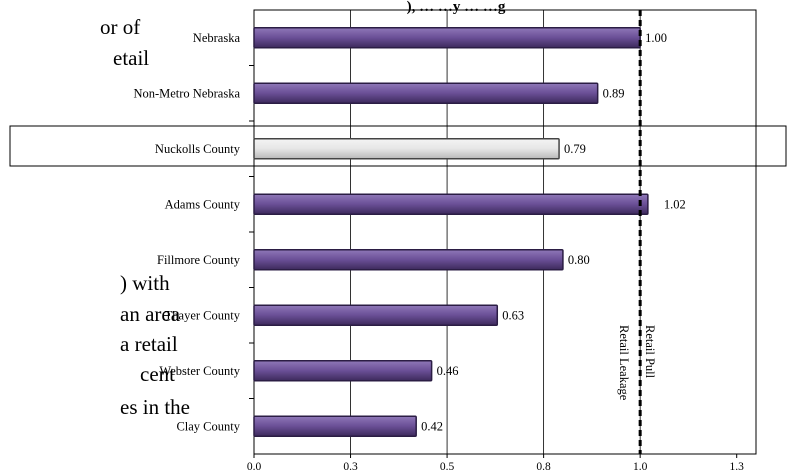 The height and width of the screenshot is (475, 788). Describe the element at coordinates (624, 363) in the screenshot. I see `retail-leakage-label: Retail Leakage` at that location.